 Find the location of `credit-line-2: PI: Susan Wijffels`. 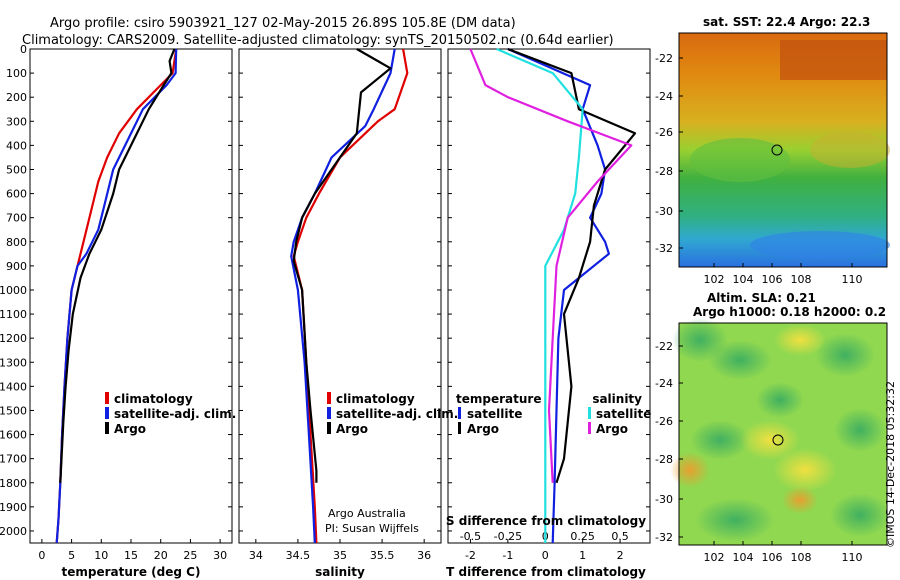

credit-line-2: PI: Susan Wijffels is located at coordinates (372, 528).